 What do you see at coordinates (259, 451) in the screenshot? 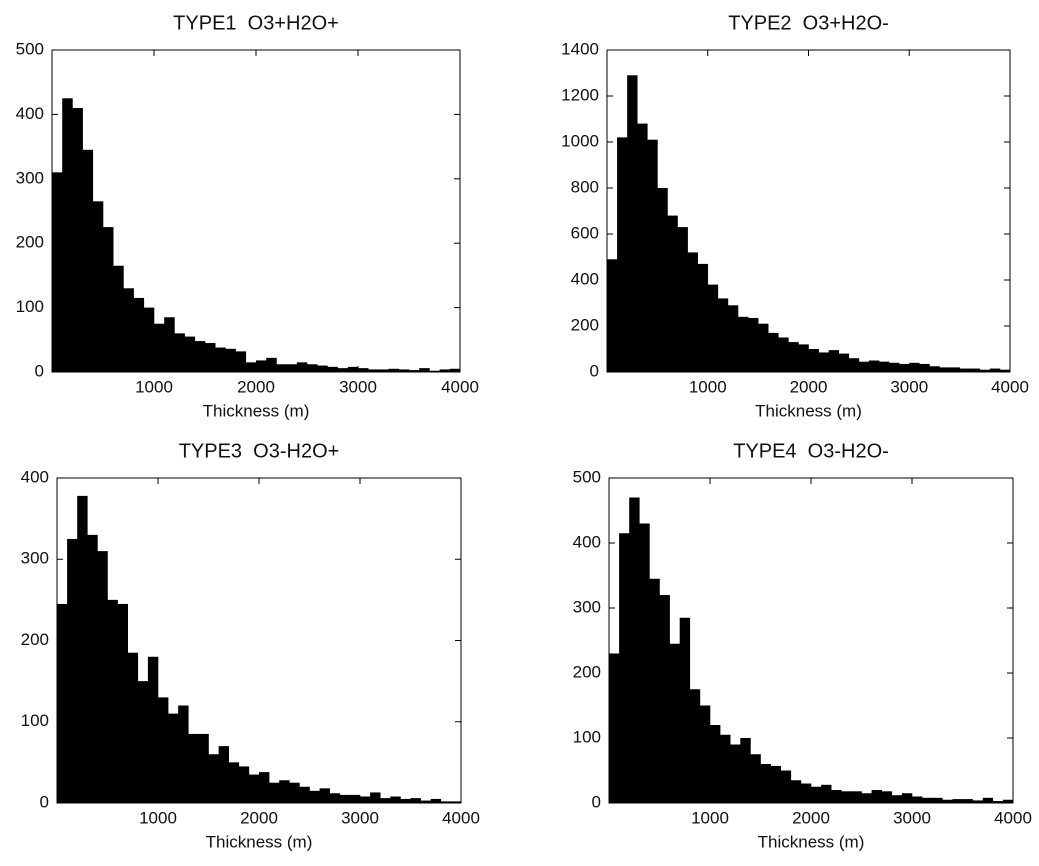
I see `chart-title: TYPE3 O3-H2O+` at bounding box center [259, 451].